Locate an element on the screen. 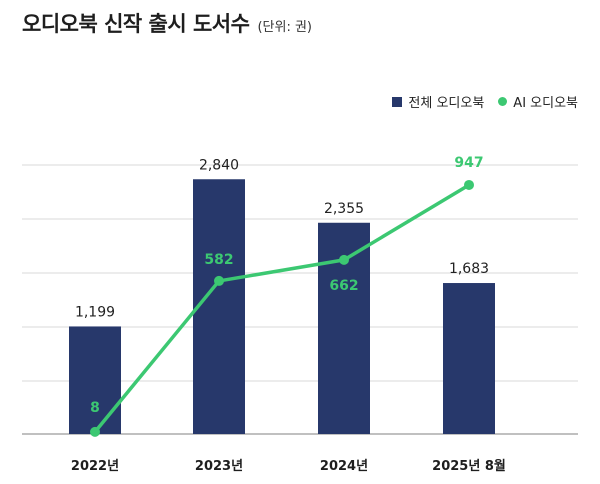  legend-item-line: AI 오디오북 is located at coordinates (538, 101).